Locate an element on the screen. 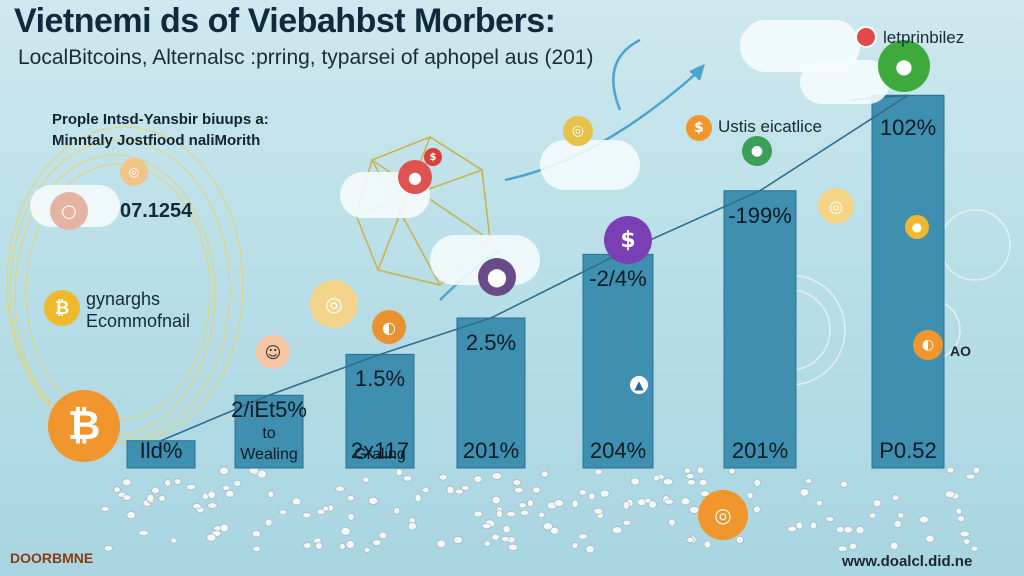  brand-name: letprinbilez is located at coordinates (924, 37).